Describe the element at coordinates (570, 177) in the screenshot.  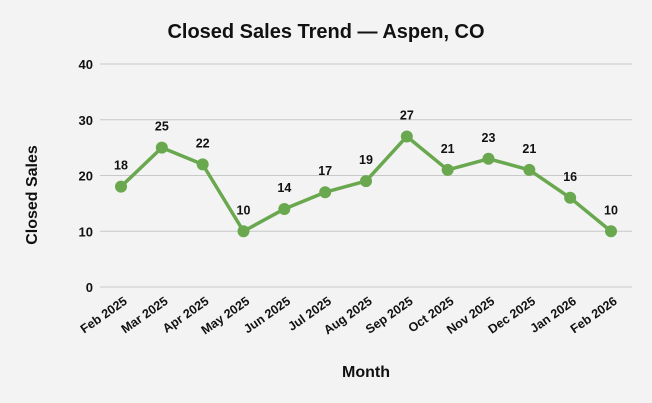
I see `data-label: 16` at that location.